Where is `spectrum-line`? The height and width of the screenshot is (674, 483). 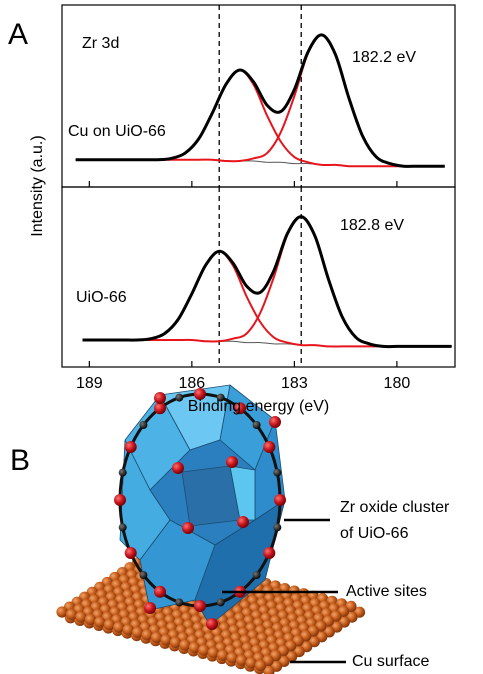 spectrum-line is located at coordinates (260, 118).